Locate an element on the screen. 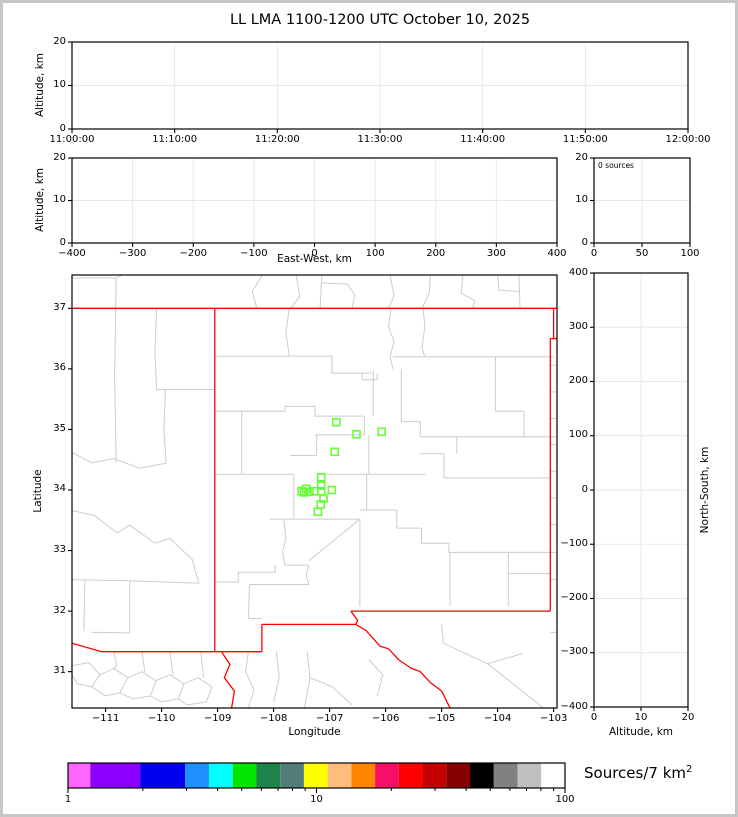 This screenshot has width=738, height=817. time-axis-tick-label: 11:40:00 is located at coordinates (483, 139).